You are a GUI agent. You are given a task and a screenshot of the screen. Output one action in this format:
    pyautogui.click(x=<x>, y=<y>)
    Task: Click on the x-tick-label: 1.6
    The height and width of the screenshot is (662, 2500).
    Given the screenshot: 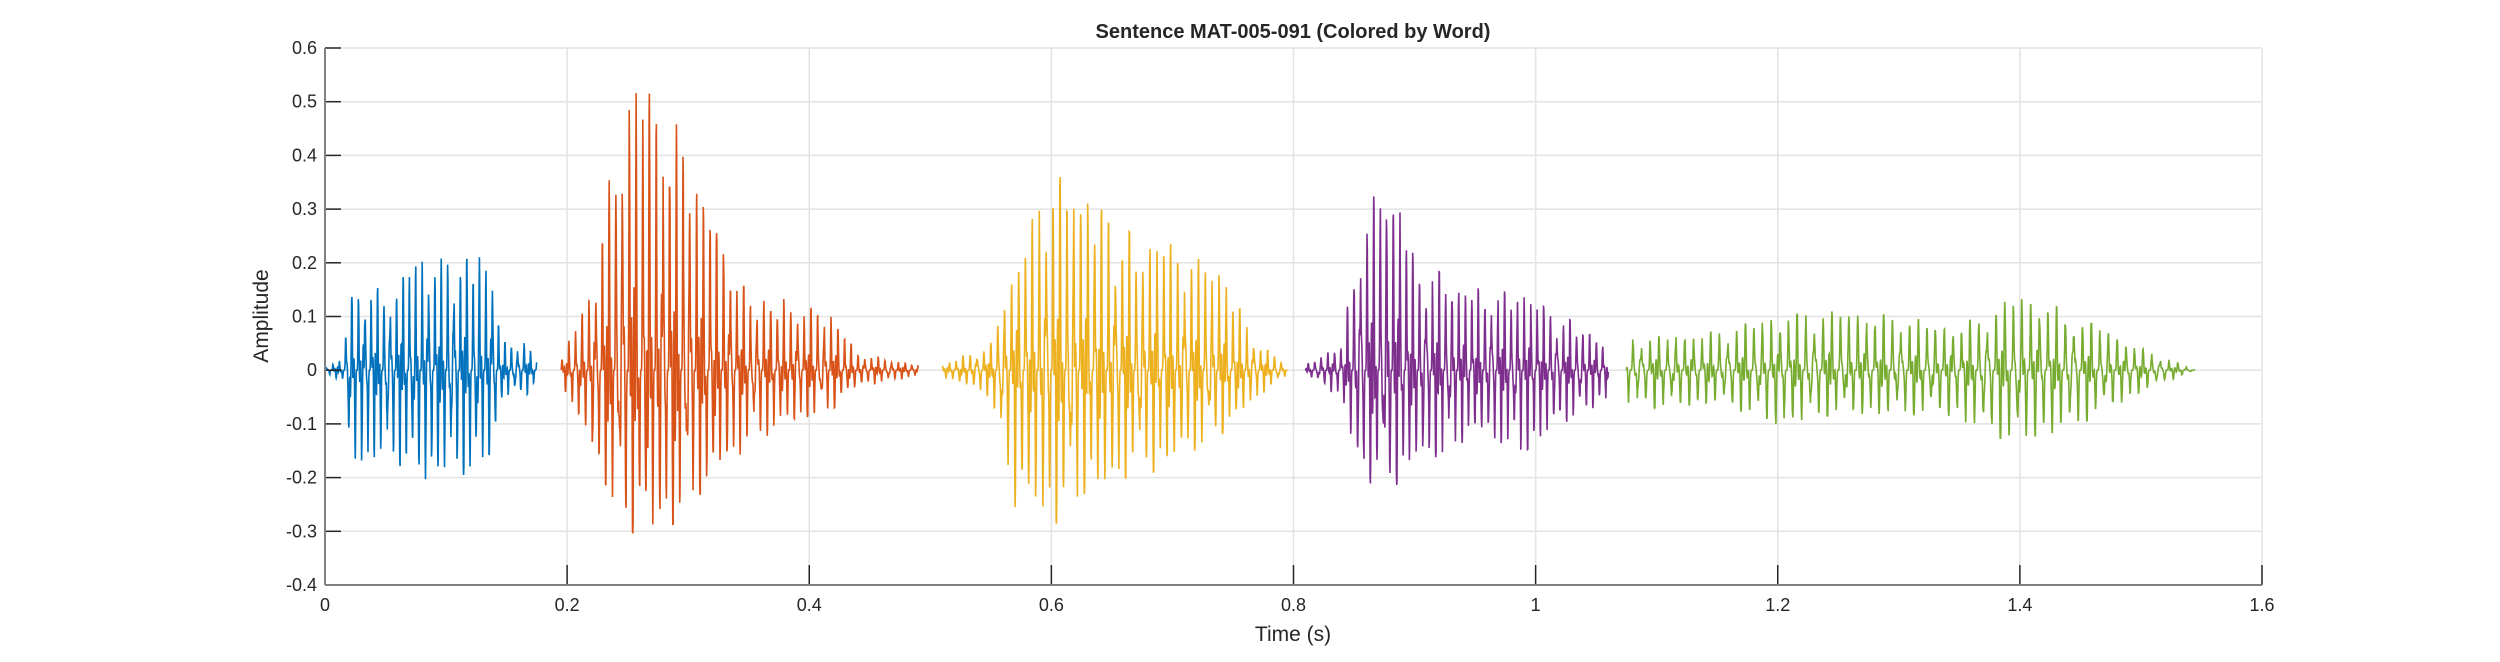 What is the action you would take?
    pyautogui.click(x=2261, y=605)
    